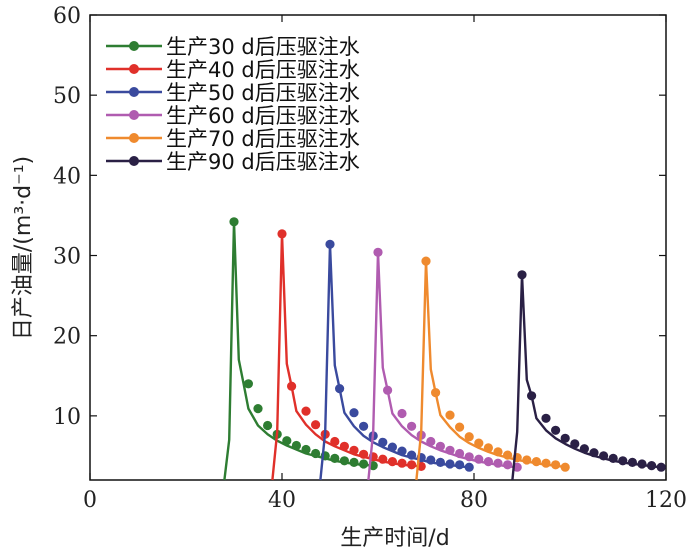  What do you see at coordinates (67, 96) in the screenshot?
I see `y-tick-label: 50` at bounding box center [67, 96].